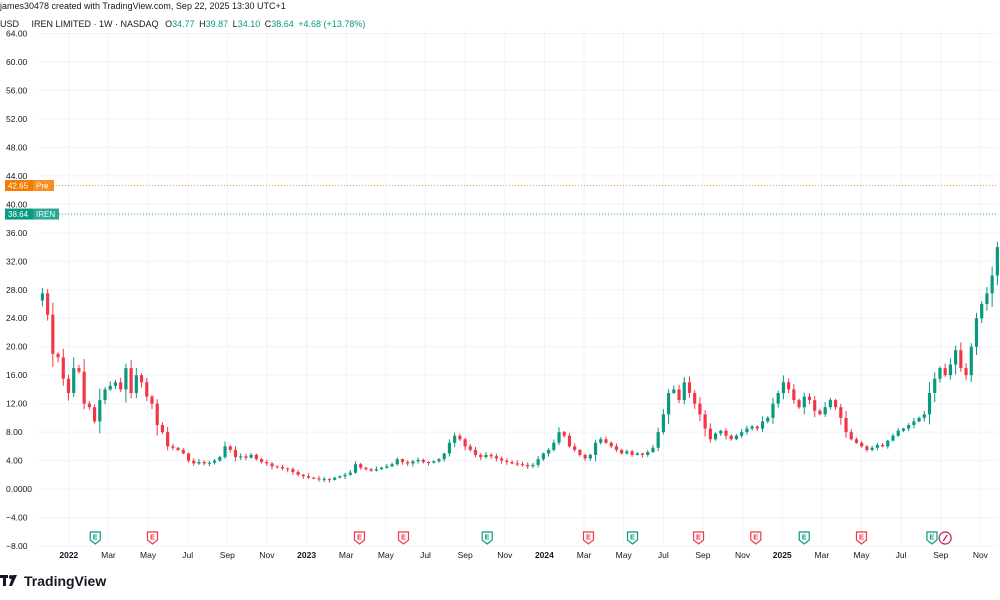  What do you see at coordinates (17, 347) in the screenshot?
I see `y-tick-label: 20.00` at bounding box center [17, 347].